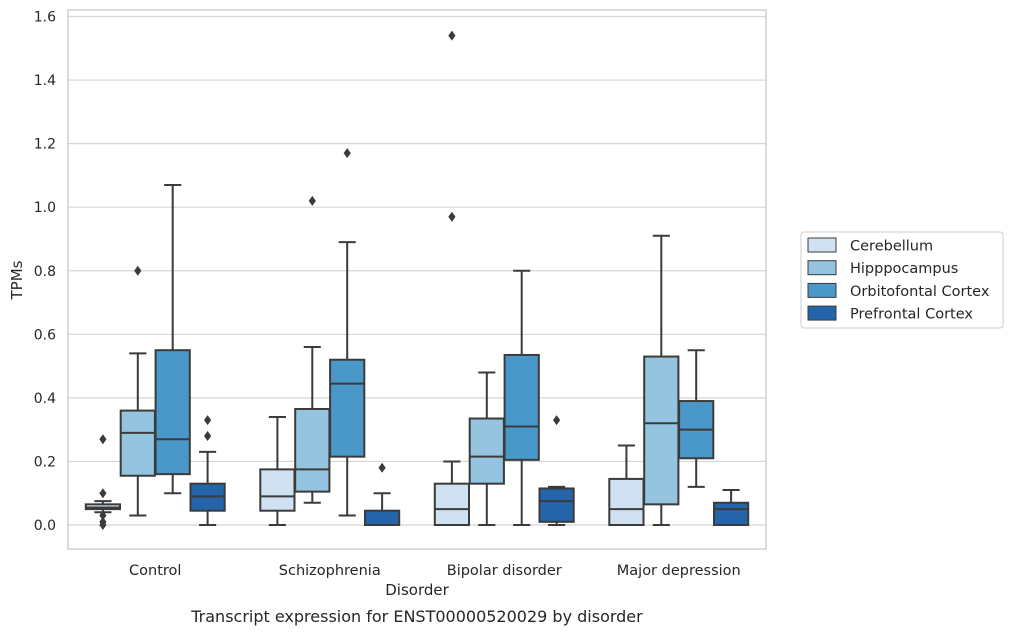  I want to click on legend-item-orbitofontal-cortex: Orbitofontal Cortex, so click(898, 291).